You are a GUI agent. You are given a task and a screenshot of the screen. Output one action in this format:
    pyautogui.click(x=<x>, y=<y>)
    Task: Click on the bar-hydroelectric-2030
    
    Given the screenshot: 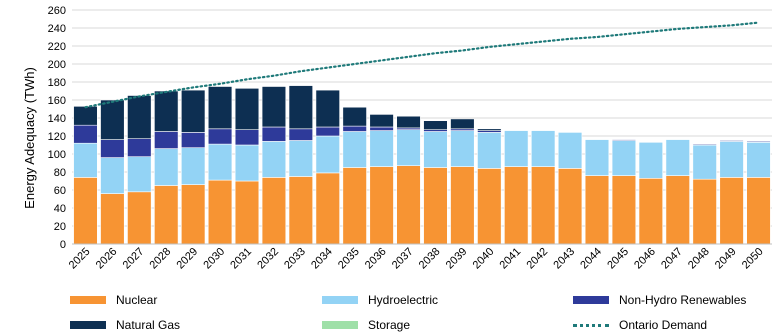 What is the action you would take?
    pyautogui.click(x=220, y=162)
    